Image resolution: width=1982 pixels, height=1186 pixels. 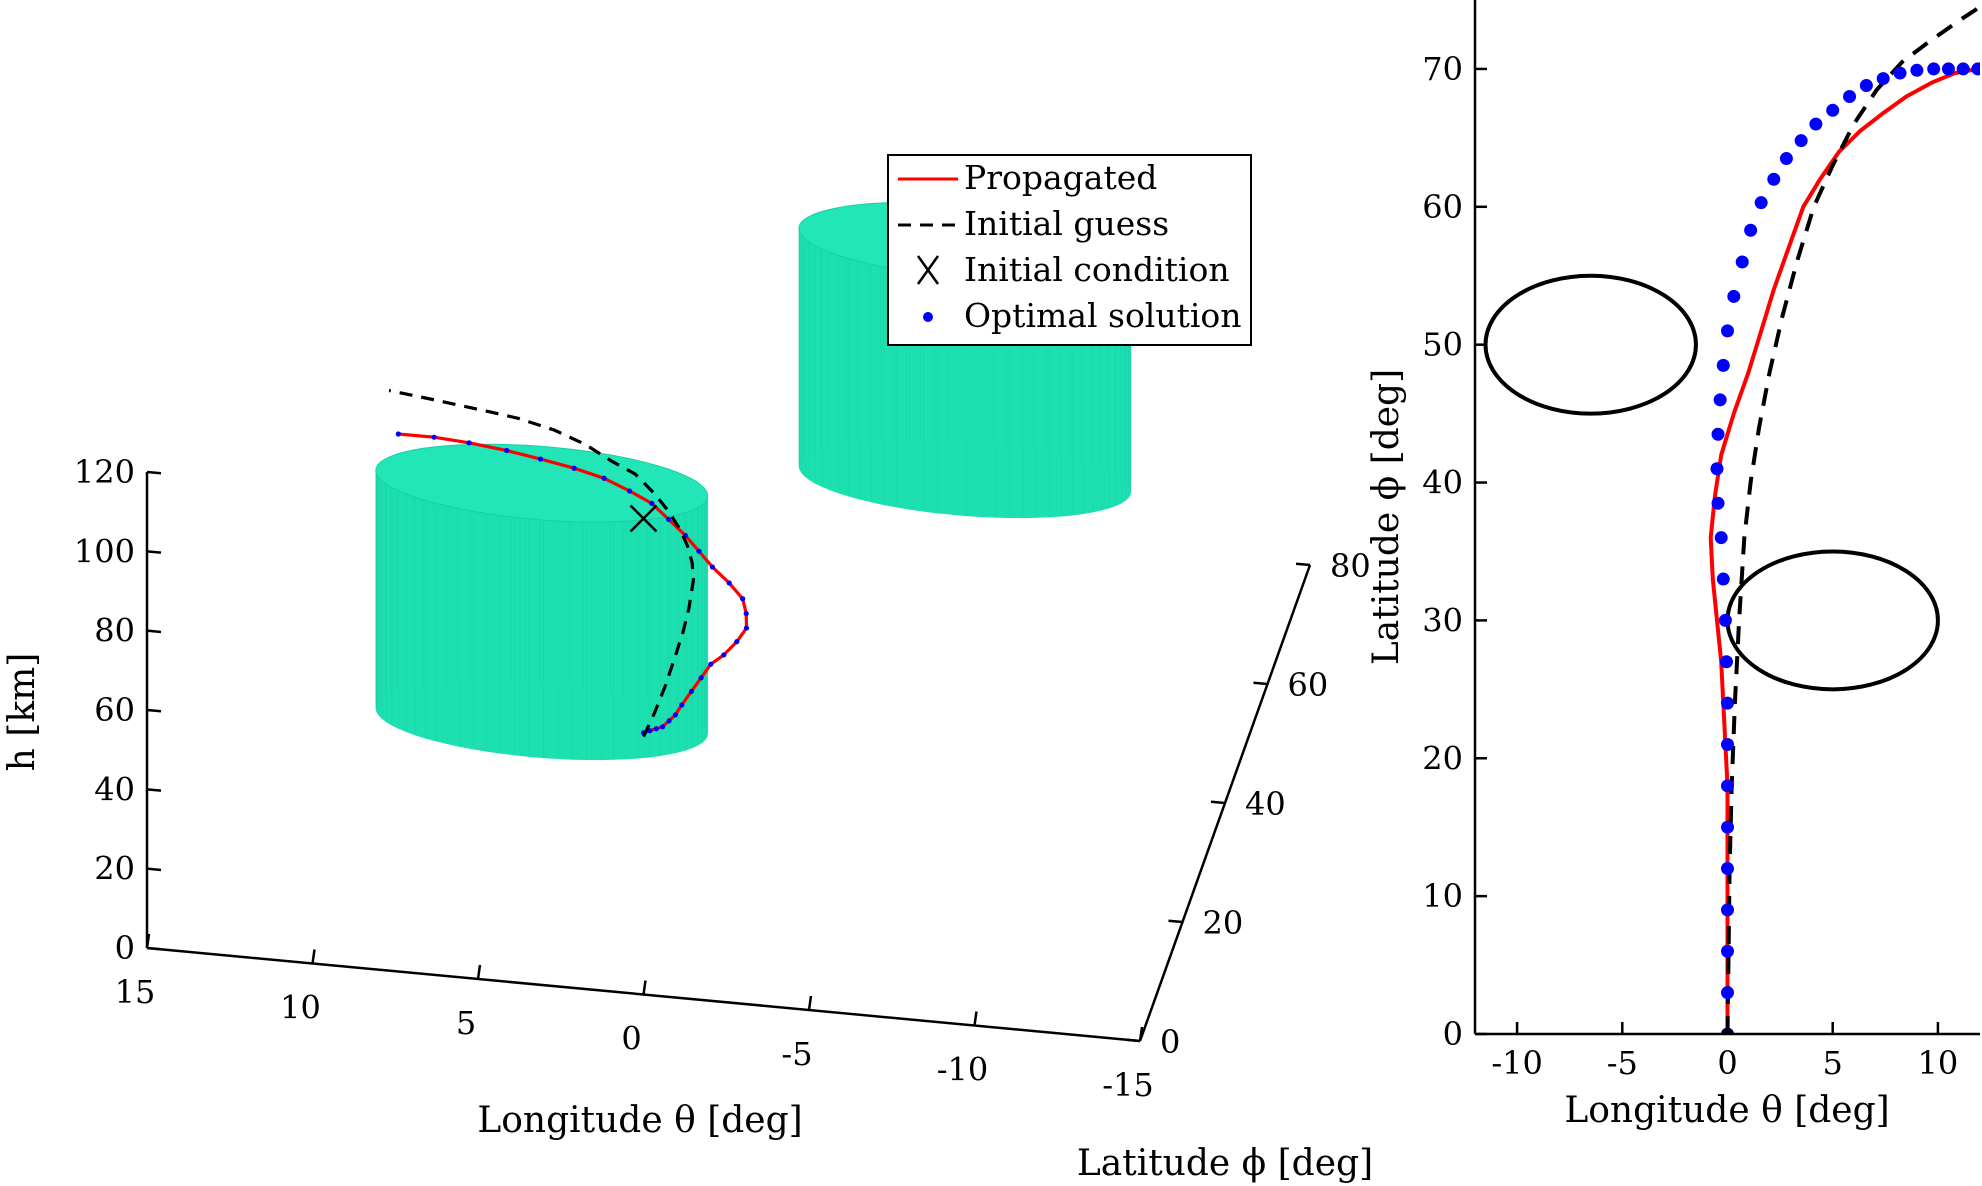 I want to click on y-ticks-3d: 0 20 40 60 80, so click(x=1248, y=804).